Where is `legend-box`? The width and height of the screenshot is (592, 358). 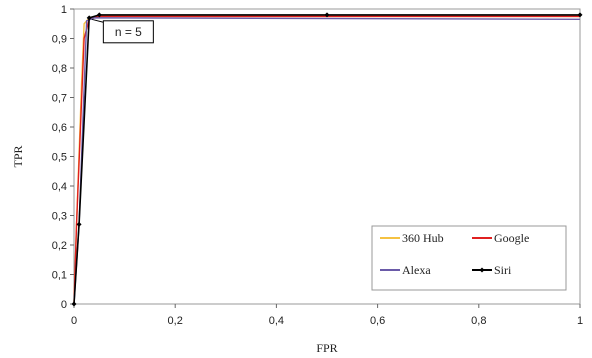 legend-box is located at coordinates (469, 258).